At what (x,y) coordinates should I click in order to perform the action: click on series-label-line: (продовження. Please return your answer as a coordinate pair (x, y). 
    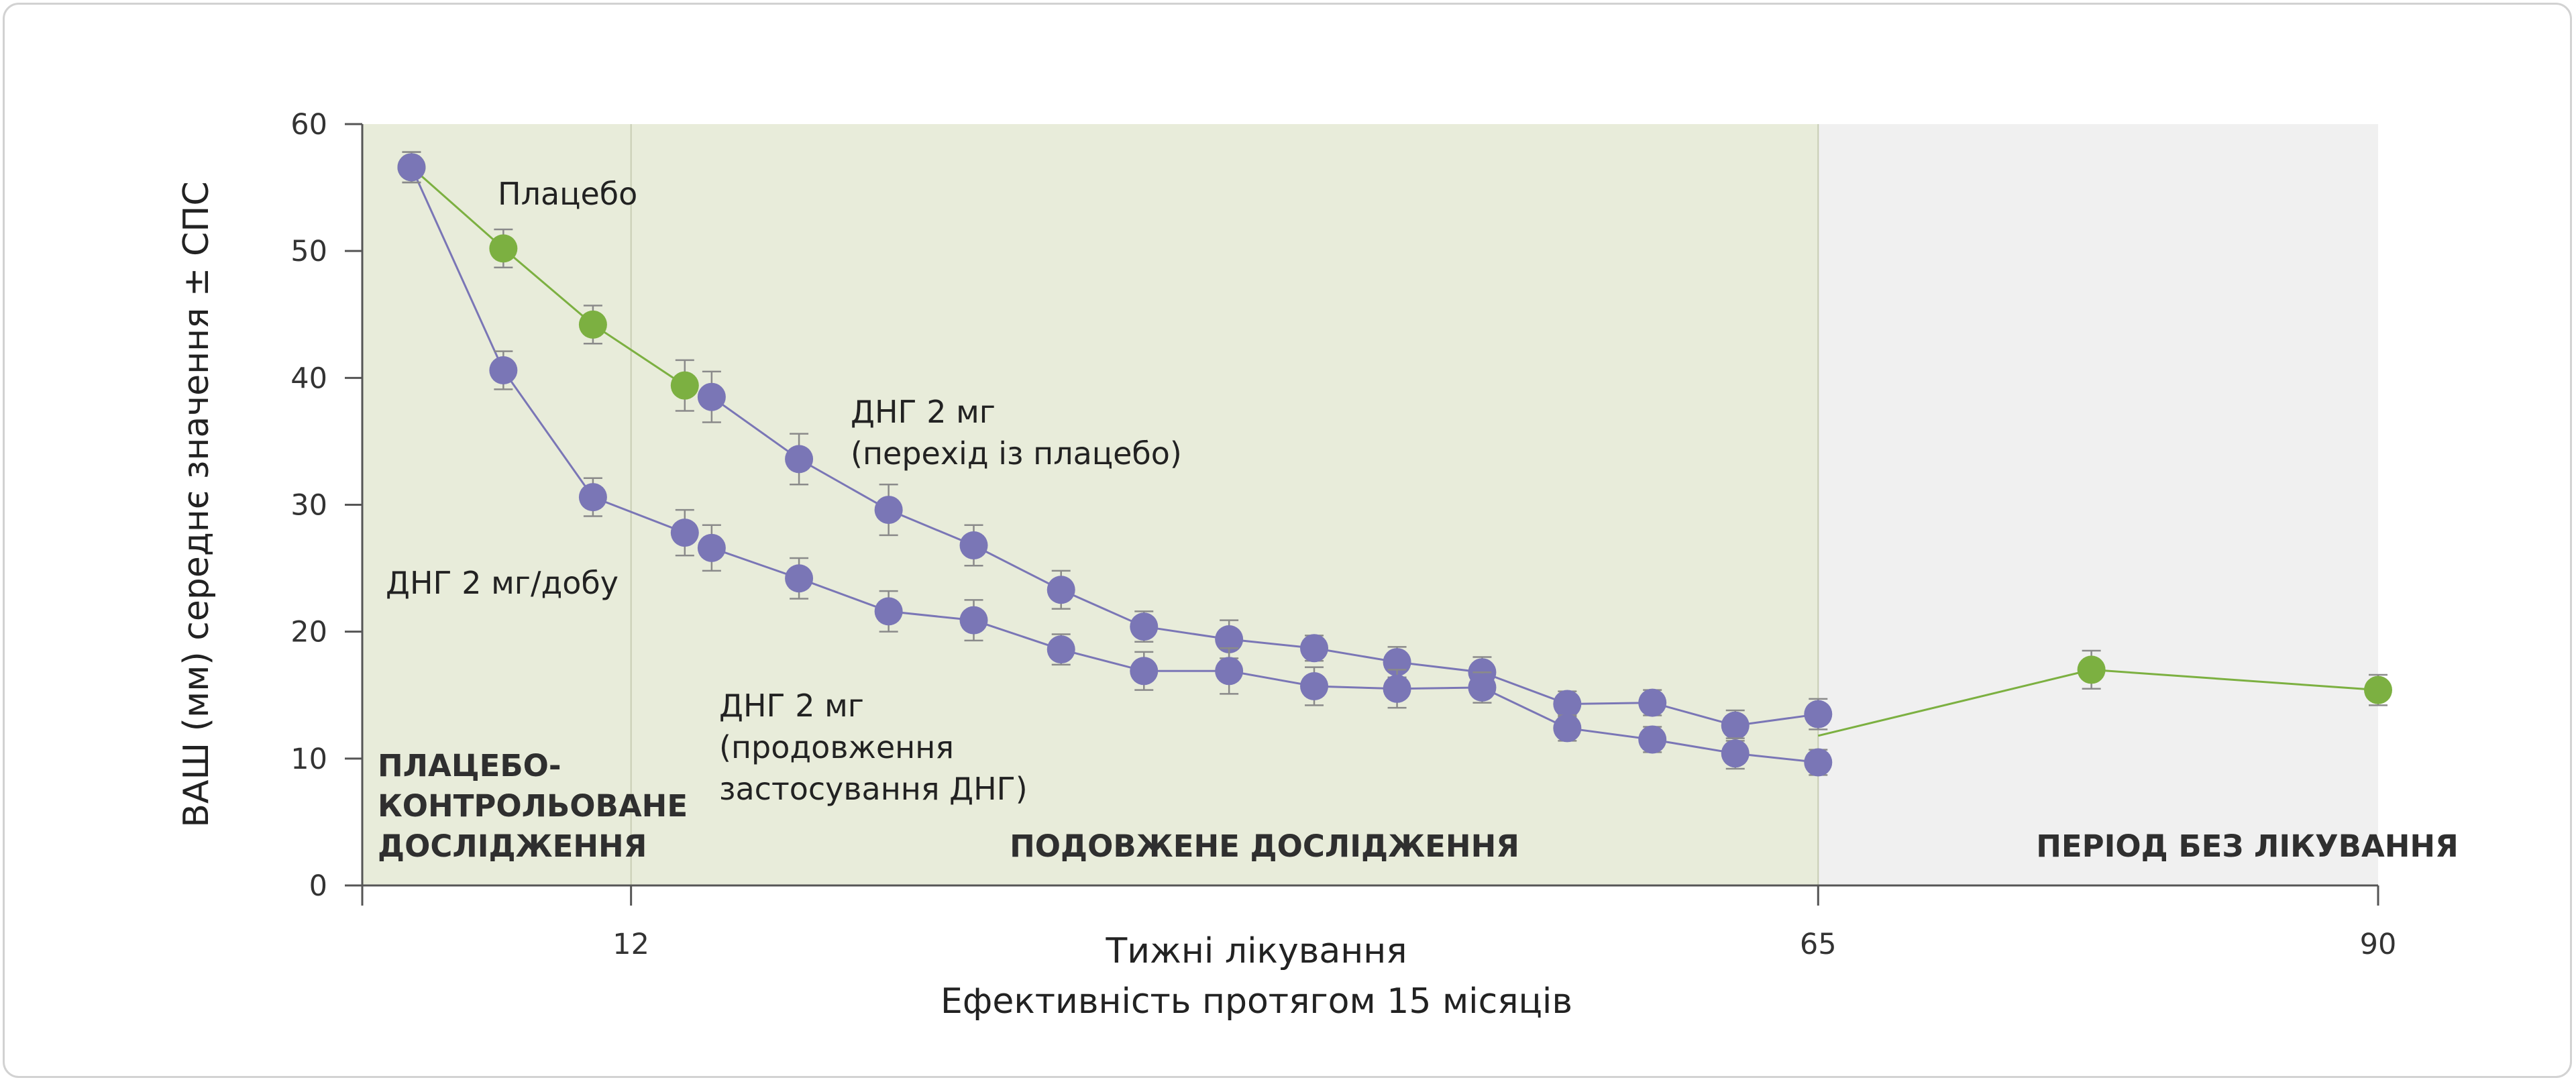
    Looking at the image, I should click on (836, 747).